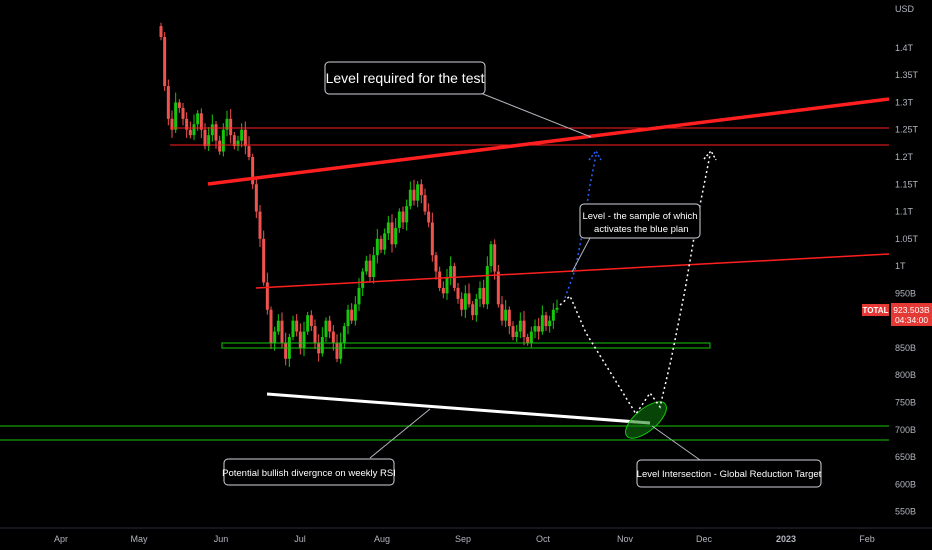 This screenshot has width=932, height=550. Describe the element at coordinates (911, 310) in the screenshot. I see `last-price-text: 923.503B` at that location.